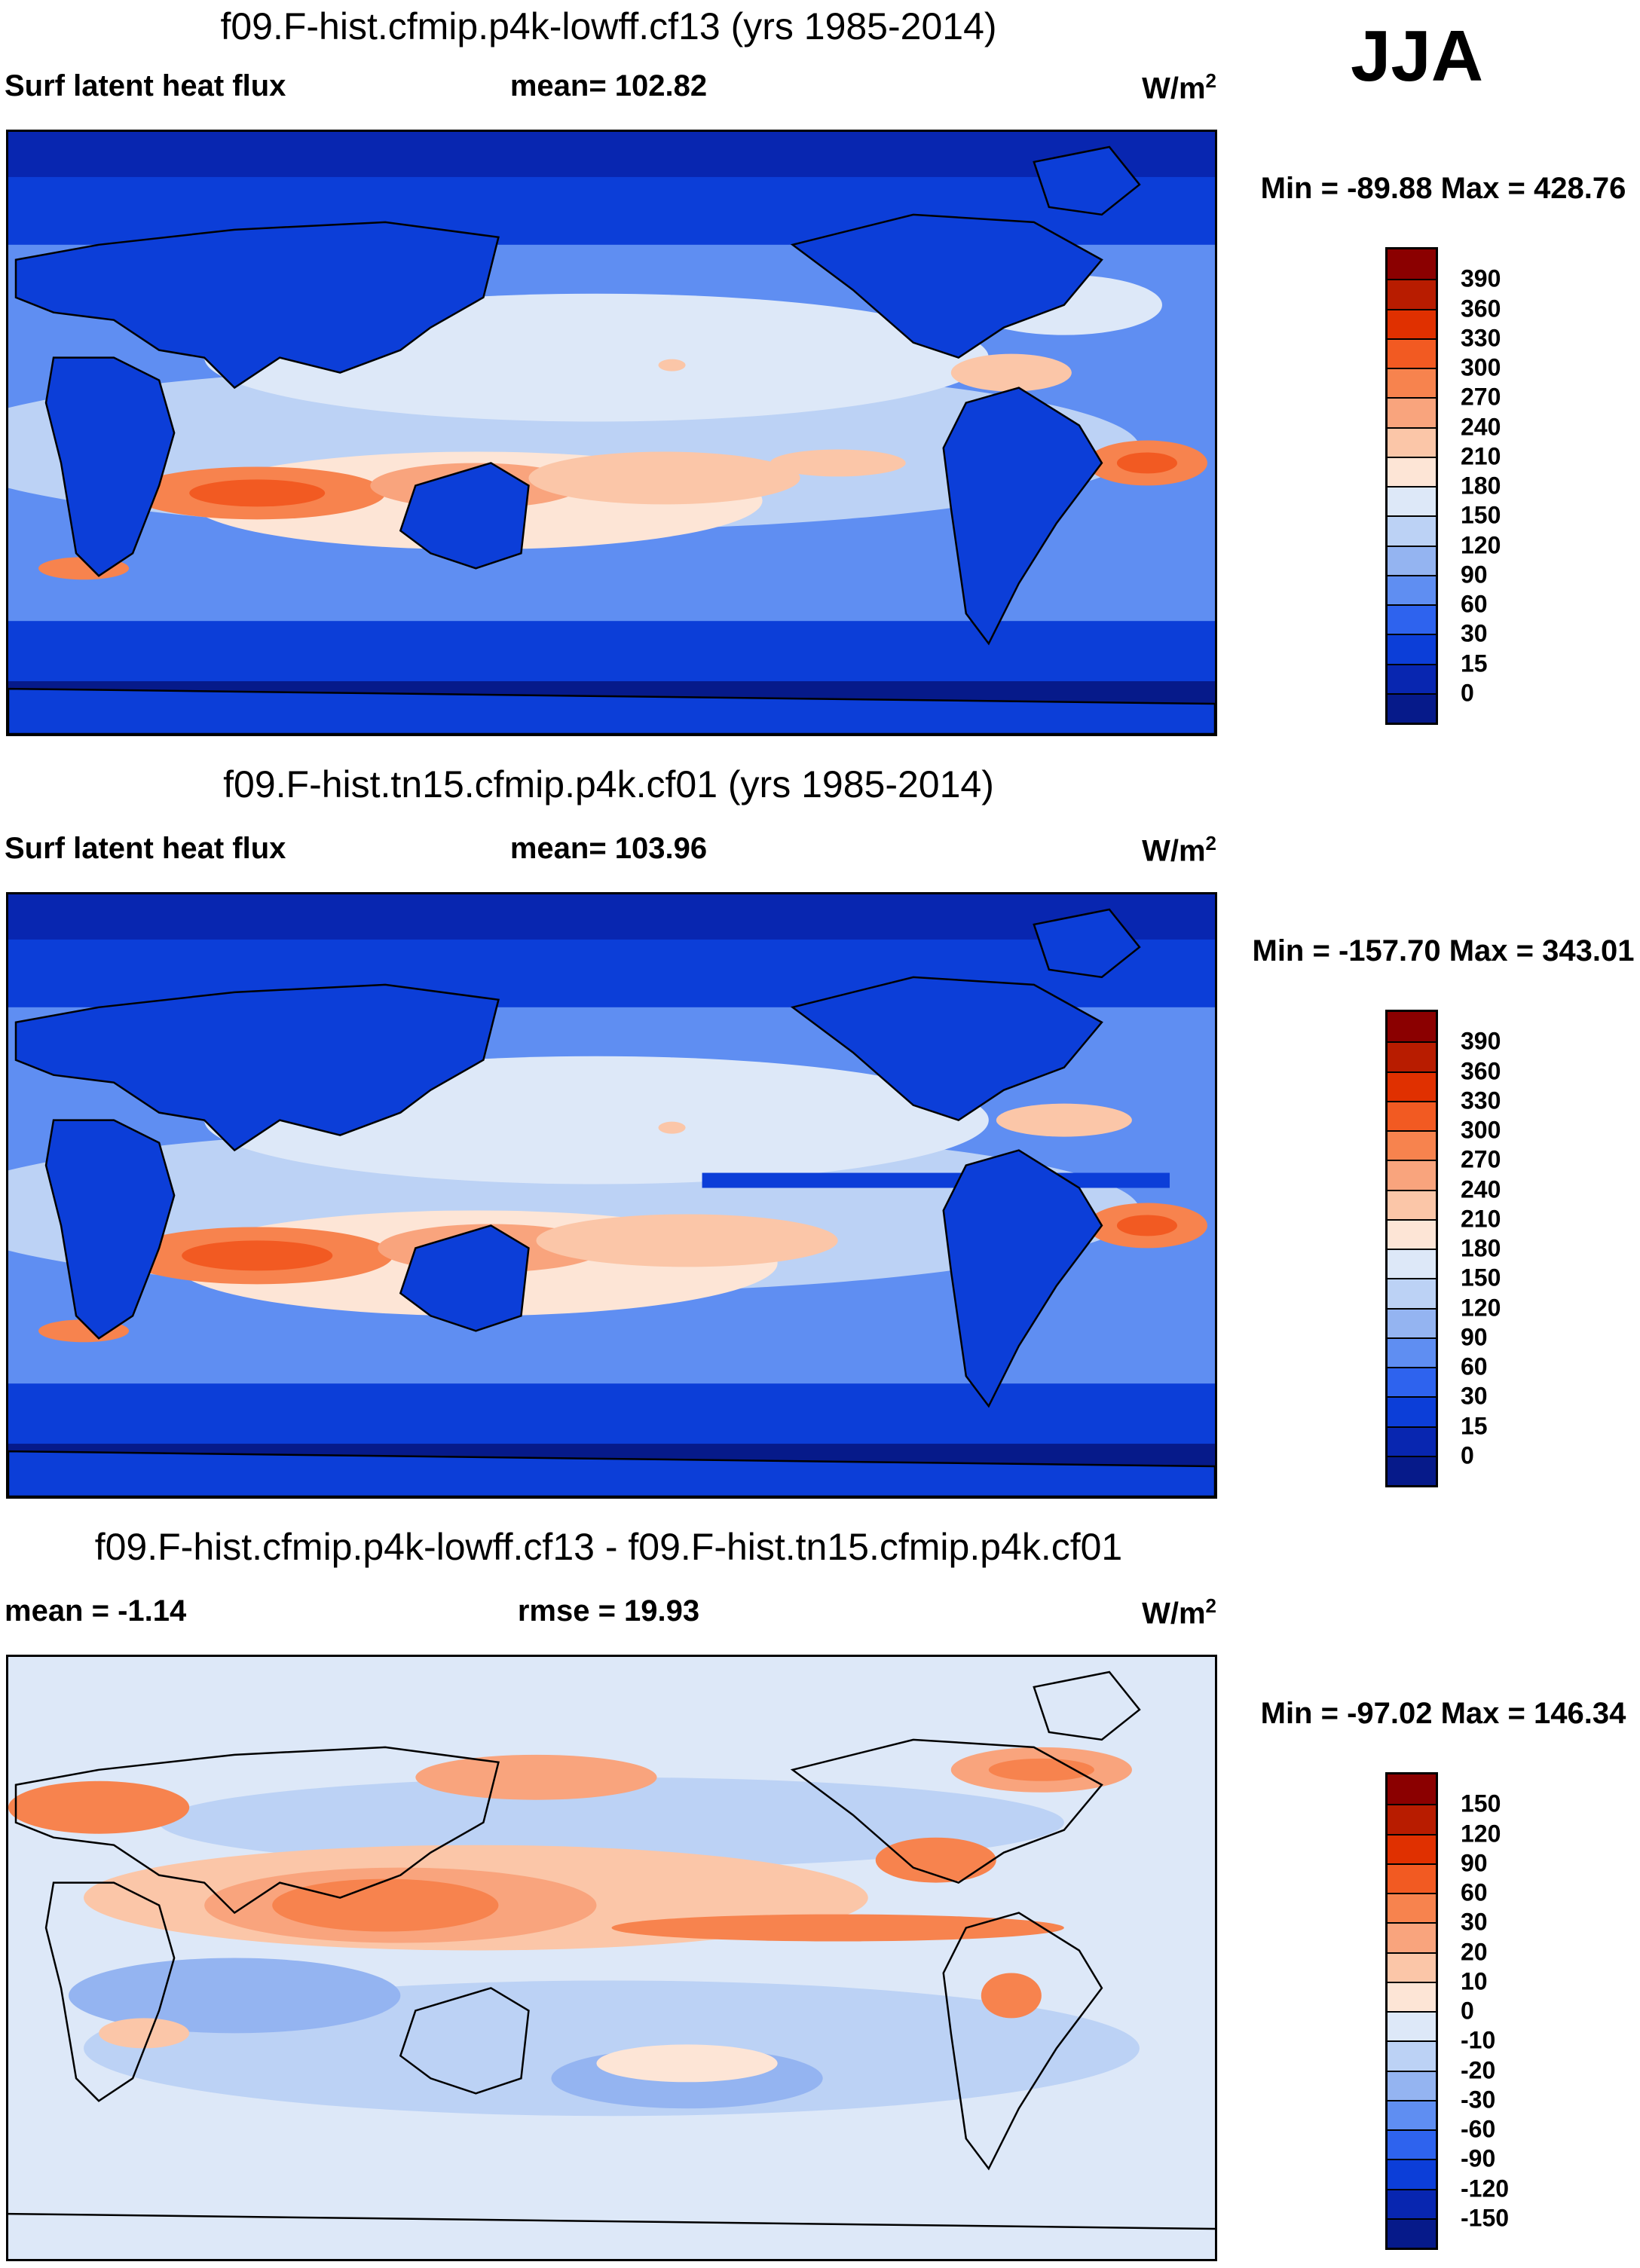  Describe the element at coordinates (1417, 56) in the screenshot. I see `season-label: JJA` at that location.